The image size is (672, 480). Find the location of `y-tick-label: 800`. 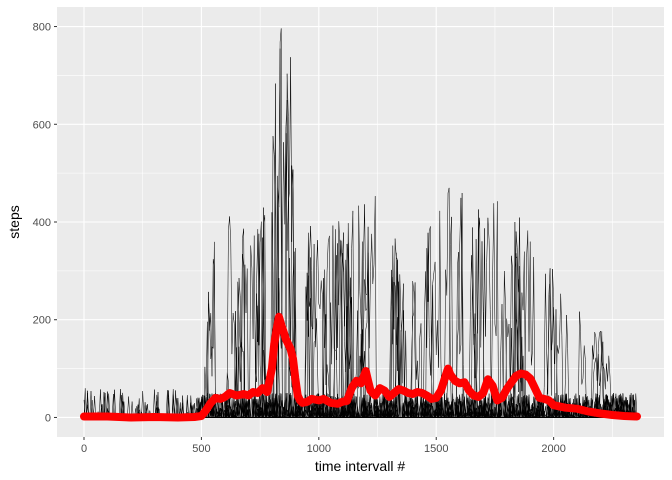

y-tick-label: 800 is located at coordinates (42, 28).